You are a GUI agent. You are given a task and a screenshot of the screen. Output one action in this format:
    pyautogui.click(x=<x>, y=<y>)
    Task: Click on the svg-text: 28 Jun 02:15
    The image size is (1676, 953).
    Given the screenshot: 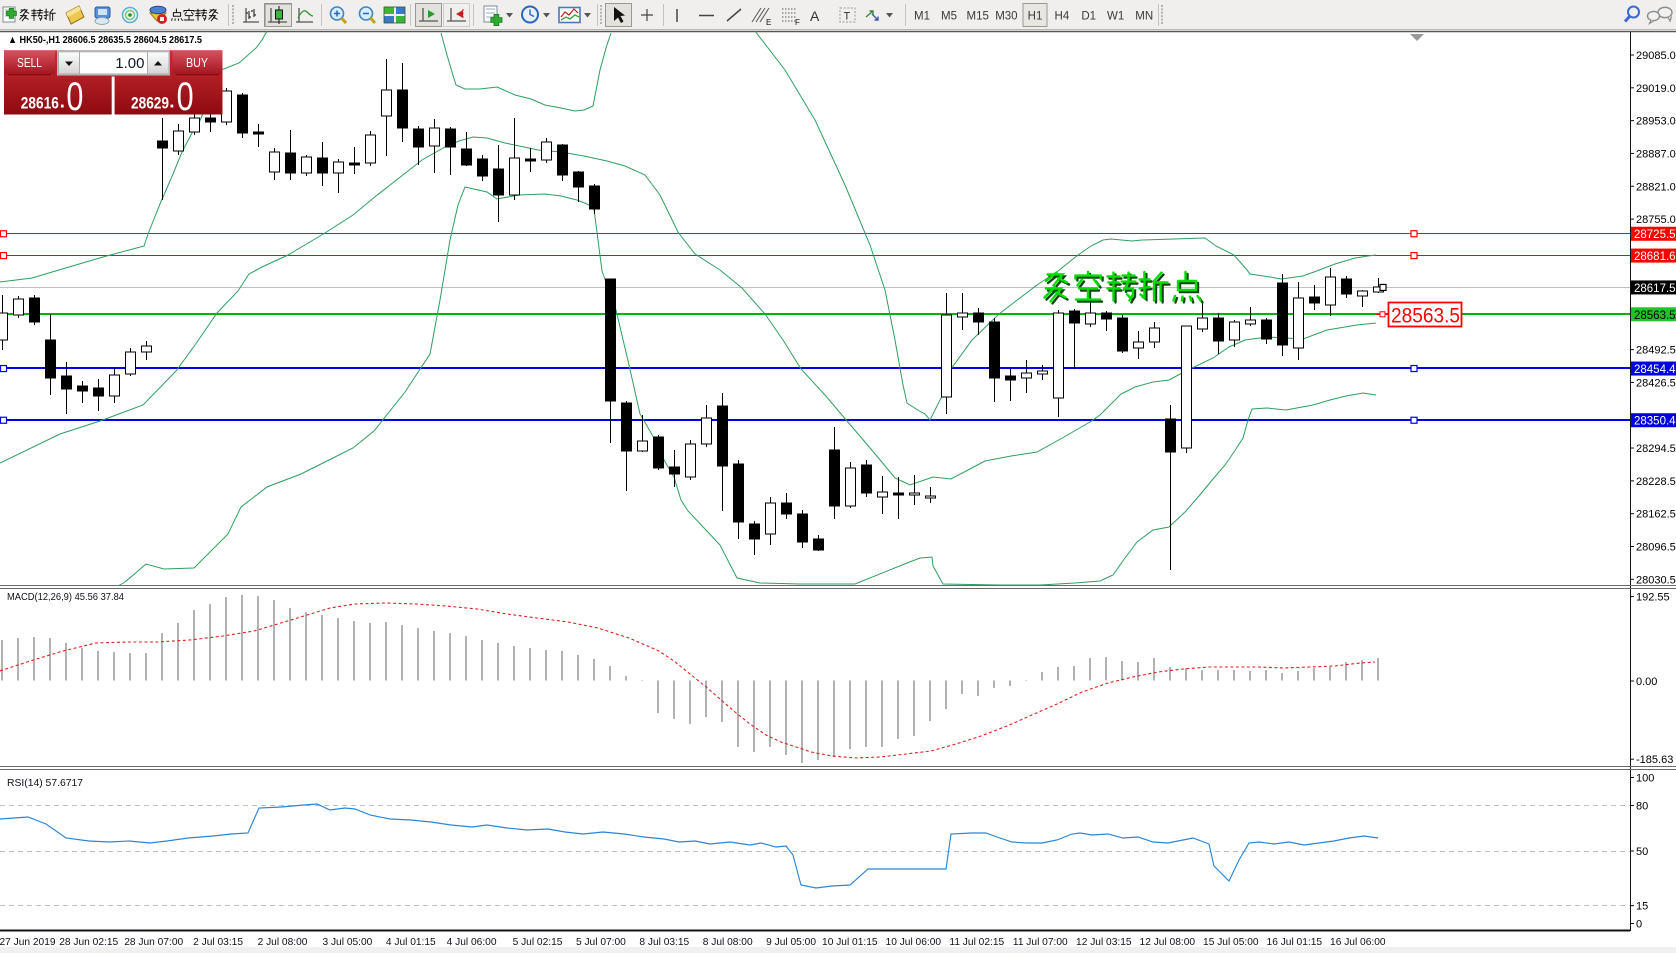 What is the action you would take?
    pyautogui.click(x=88, y=942)
    